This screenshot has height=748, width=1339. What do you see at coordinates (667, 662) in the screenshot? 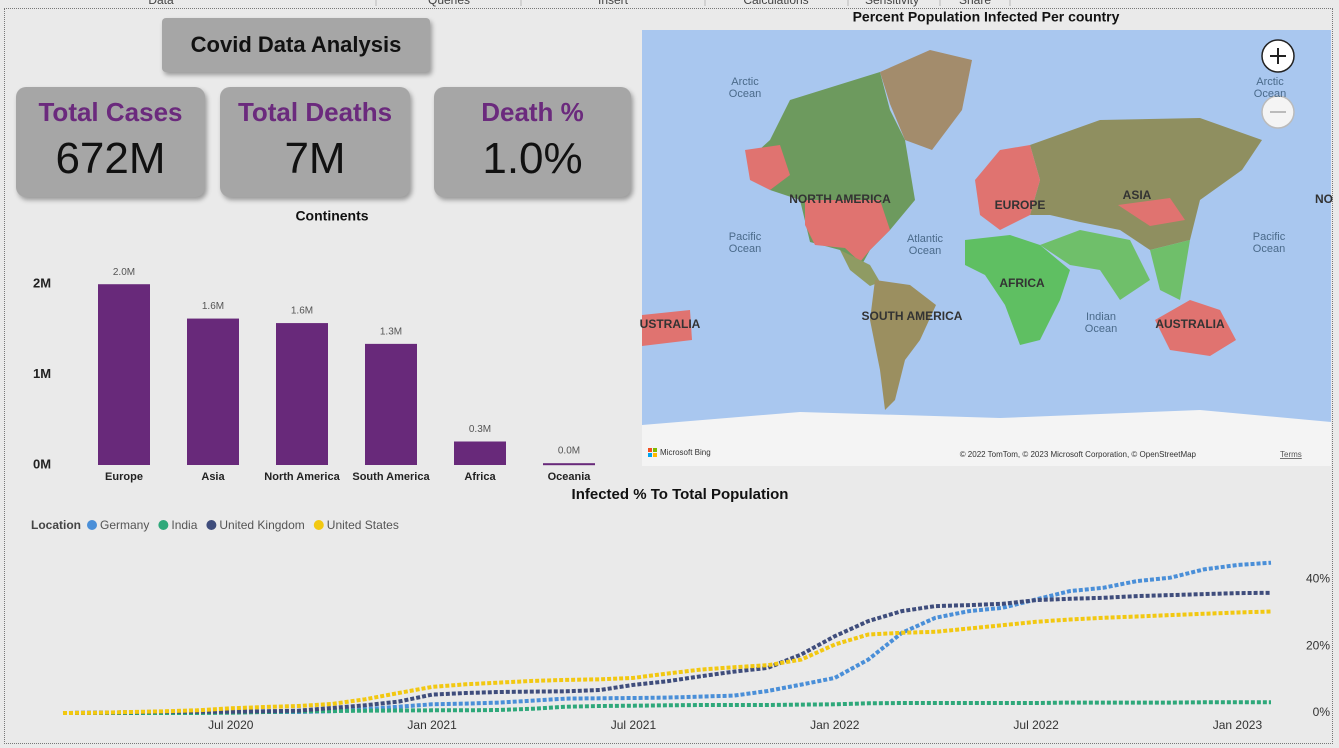
I see `series-line` at bounding box center [667, 662].